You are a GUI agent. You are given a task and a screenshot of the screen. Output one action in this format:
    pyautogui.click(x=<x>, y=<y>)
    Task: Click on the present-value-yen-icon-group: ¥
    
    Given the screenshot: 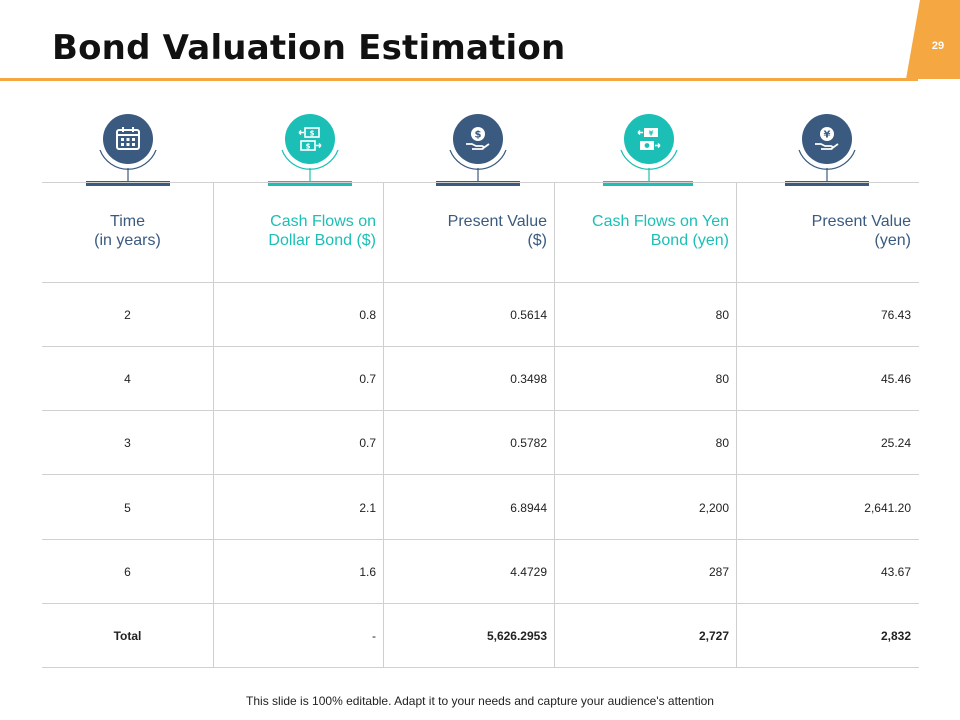 What is the action you would take?
    pyautogui.click(x=827, y=150)
    